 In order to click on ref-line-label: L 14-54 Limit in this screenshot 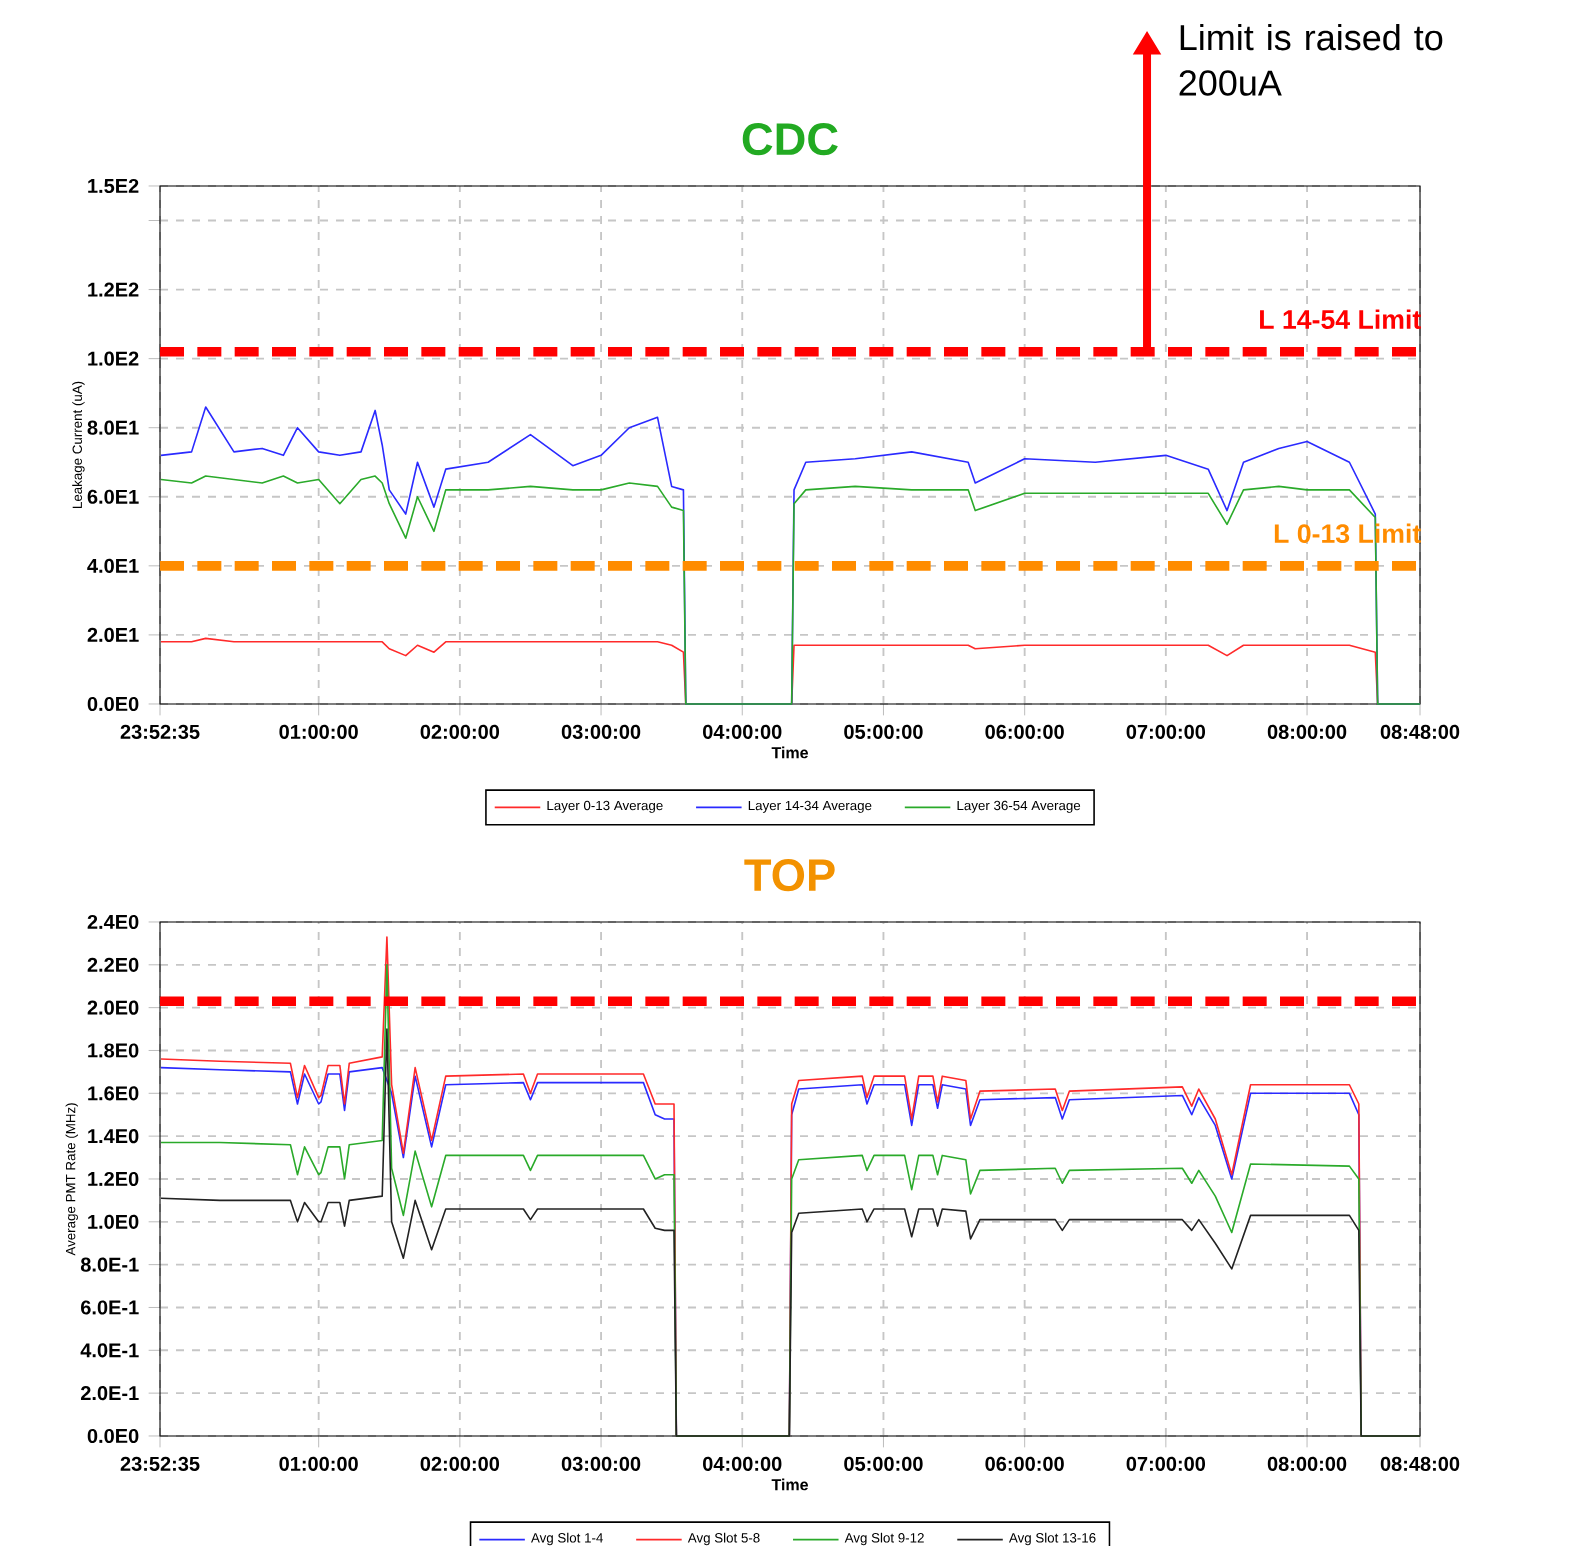, I will do `click(1340, 319)`.